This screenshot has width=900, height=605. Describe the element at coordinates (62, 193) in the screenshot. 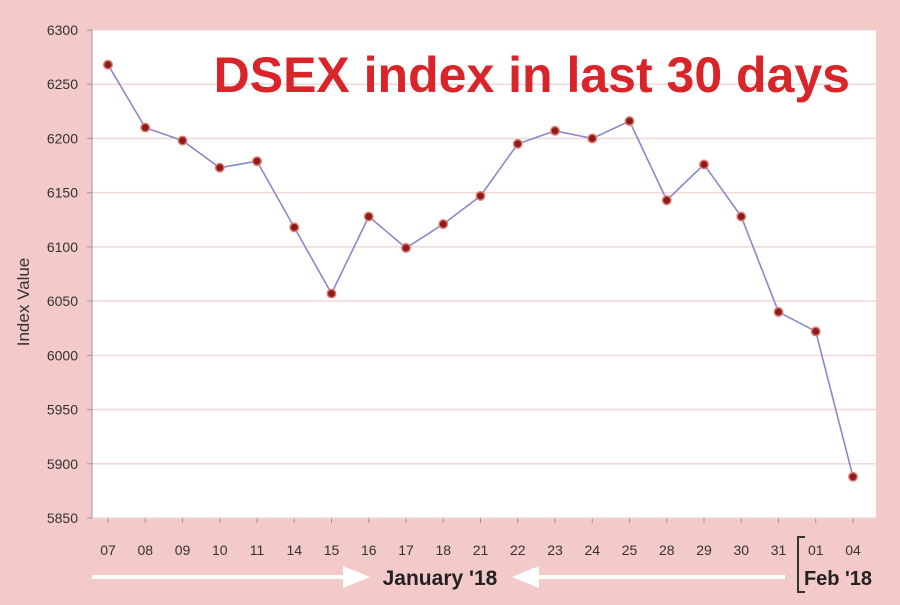

I see `y-tick-label: 6150` at that location.